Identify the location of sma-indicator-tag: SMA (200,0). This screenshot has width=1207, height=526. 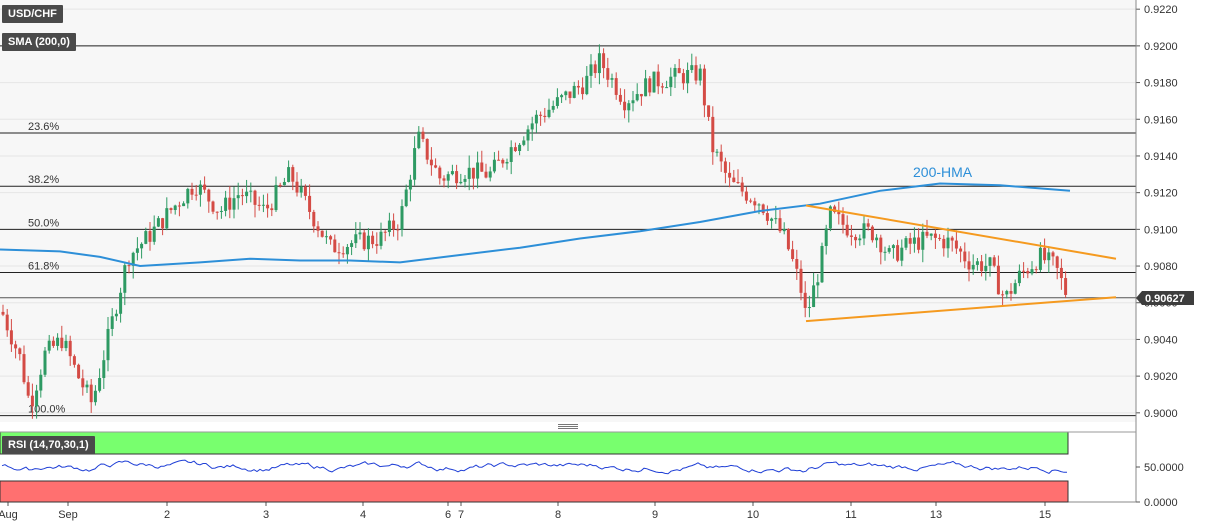
(39, 42).